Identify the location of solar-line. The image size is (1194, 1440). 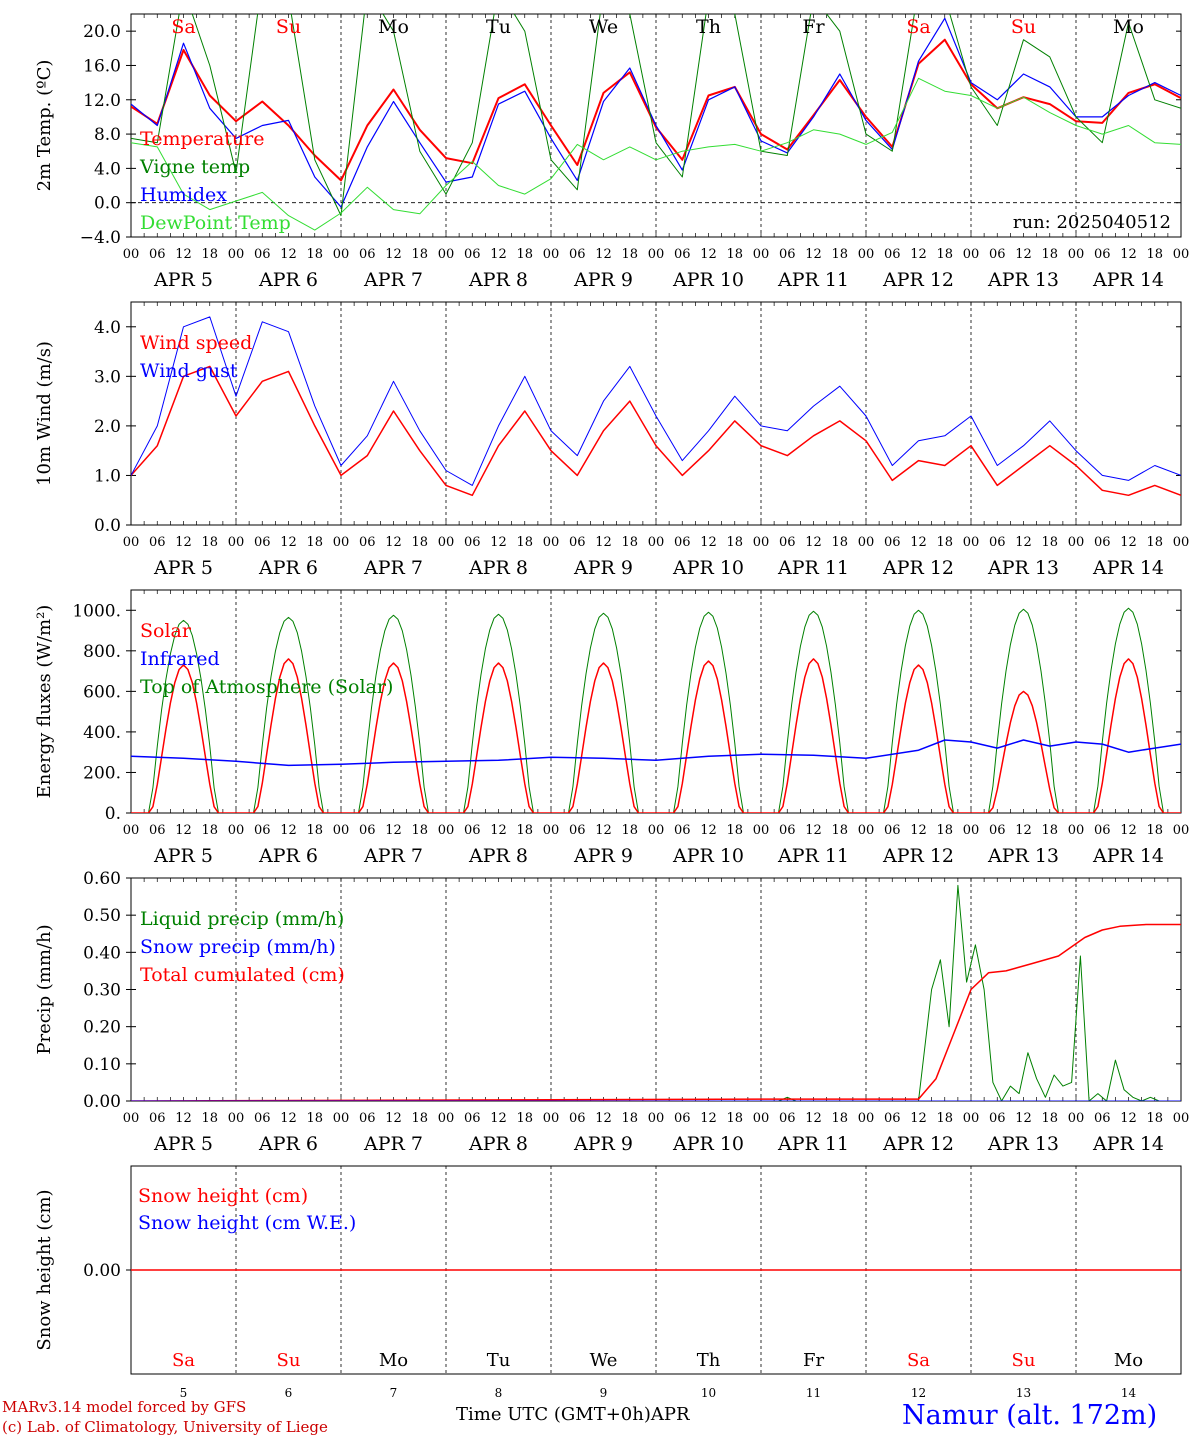
(656, 735).